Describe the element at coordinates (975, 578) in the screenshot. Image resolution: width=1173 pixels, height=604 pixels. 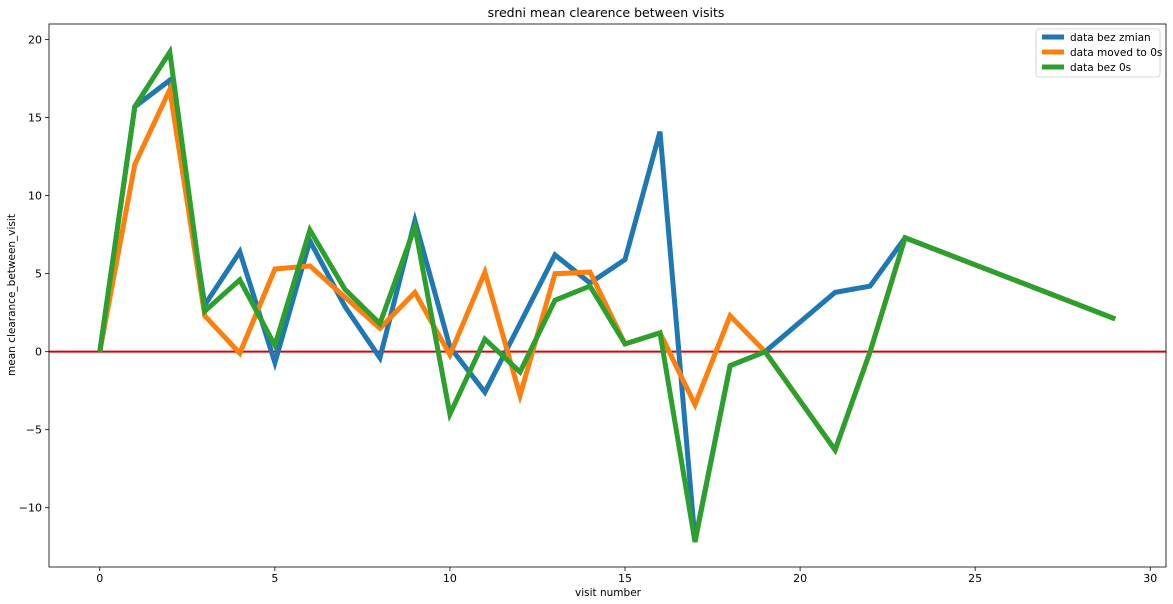
I see `x-tick-label: 25` at that location.